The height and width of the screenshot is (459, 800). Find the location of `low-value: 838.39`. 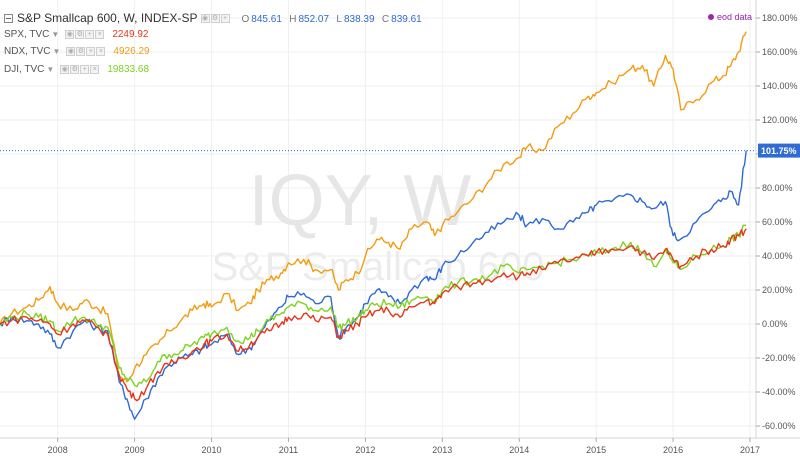

low-value: 838.39 is located at coordinates (359, 19).